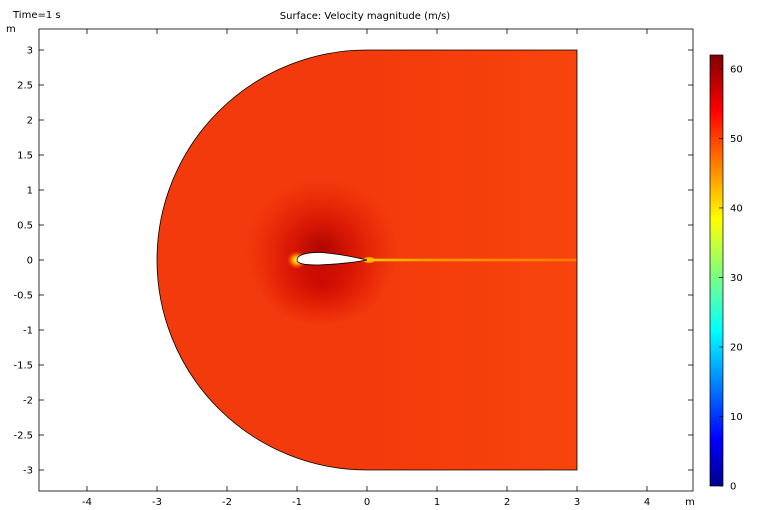  Describe the element at coordinates (733, 487) in the screenshot. I see `colorbar-tick-label: 0` at that location.